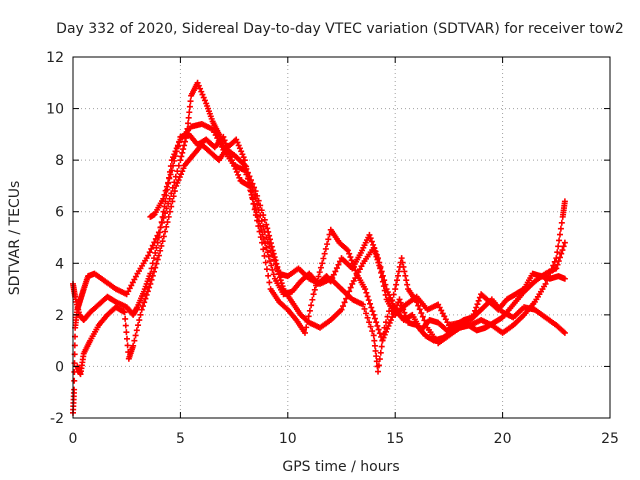  I want to click on x-tick-label: 20, so click(503, 439).